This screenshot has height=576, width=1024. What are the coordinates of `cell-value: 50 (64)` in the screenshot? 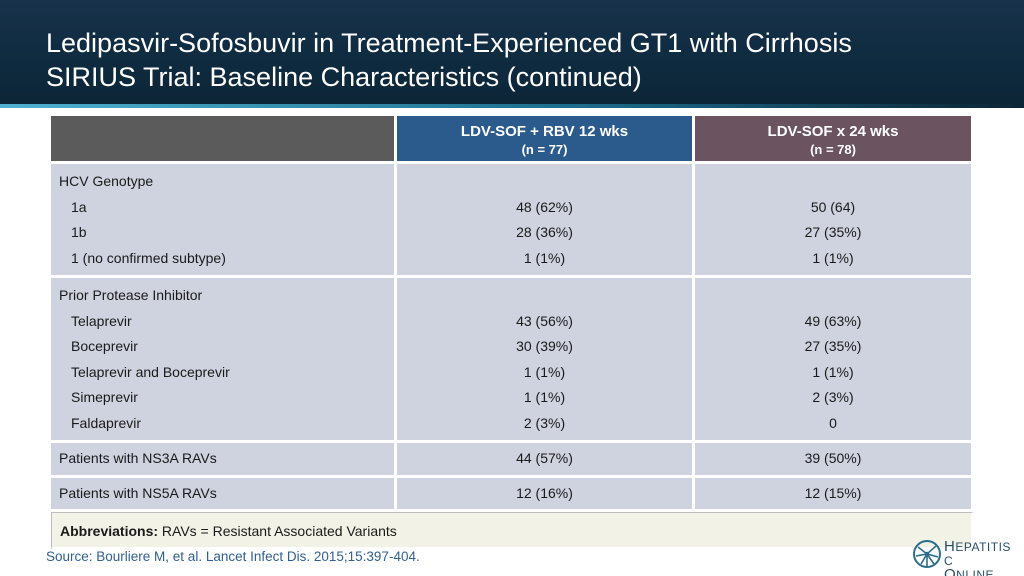 It's located at (833, 206).